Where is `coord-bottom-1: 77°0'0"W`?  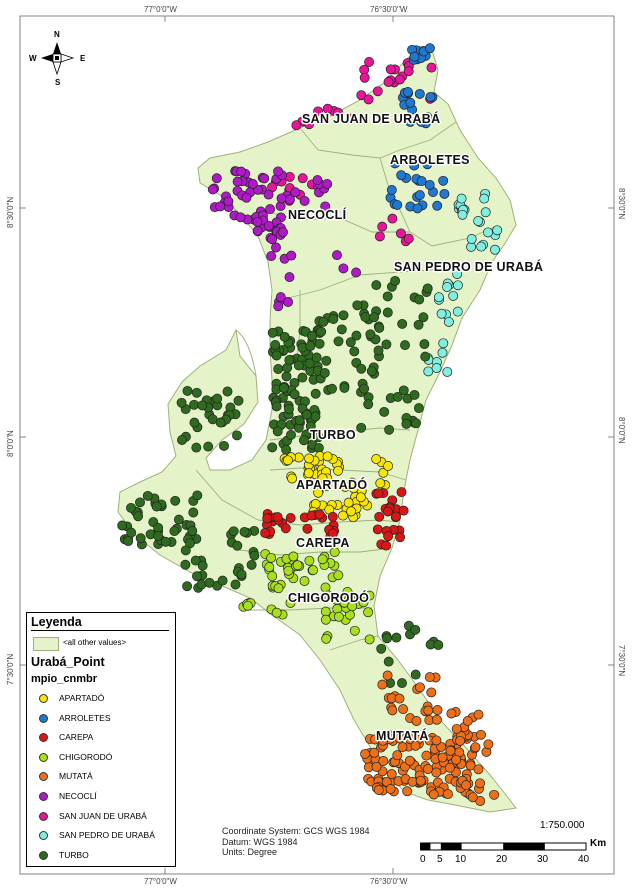 coord-bottom-1: 77°0'0"W is located at coordinates (160, 881).